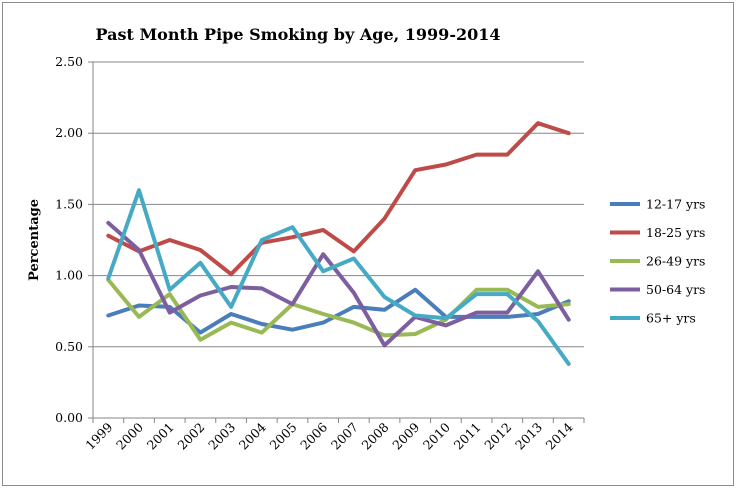  Describe the element at coordinates (34, 240) in the screenshot. I see `y-axis-label: Percentage` at that location.